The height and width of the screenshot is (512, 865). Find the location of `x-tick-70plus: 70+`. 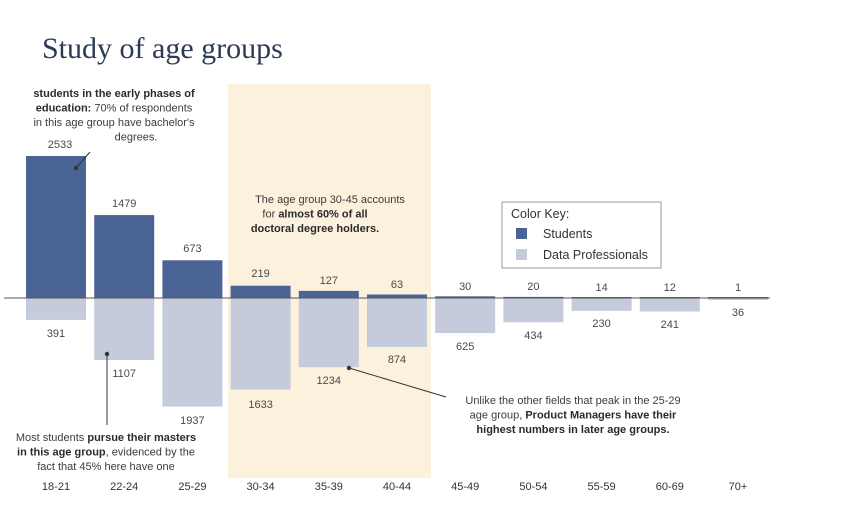

x-tick-70plus: 70+ is located at coordinates (738, 487).